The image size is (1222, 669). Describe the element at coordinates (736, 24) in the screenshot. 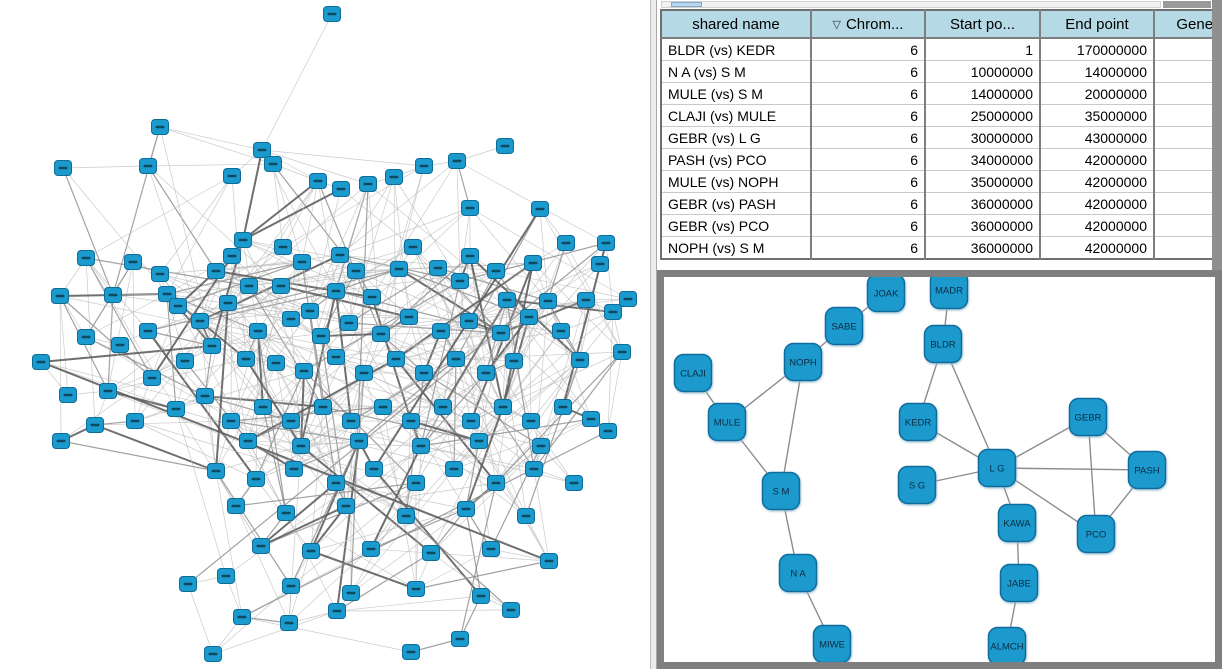

I see `column-header-shared-name: shared name` at that location.